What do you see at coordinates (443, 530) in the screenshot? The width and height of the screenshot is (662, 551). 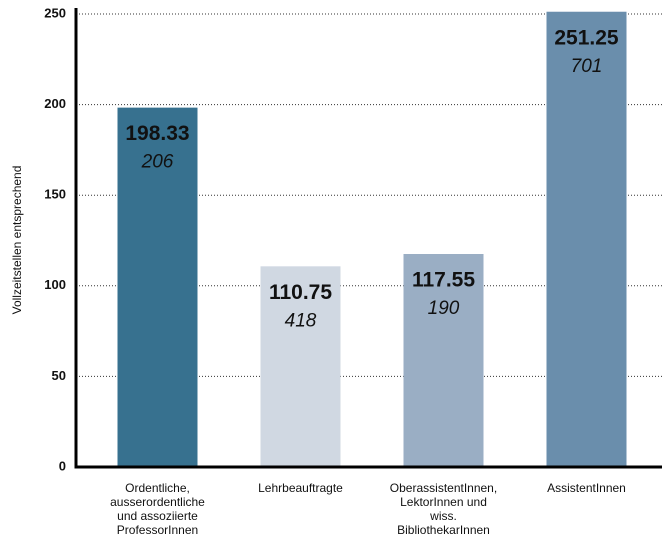 I see `x-tick-label: BibliothekarInnen` at bounding box center [443, 530].